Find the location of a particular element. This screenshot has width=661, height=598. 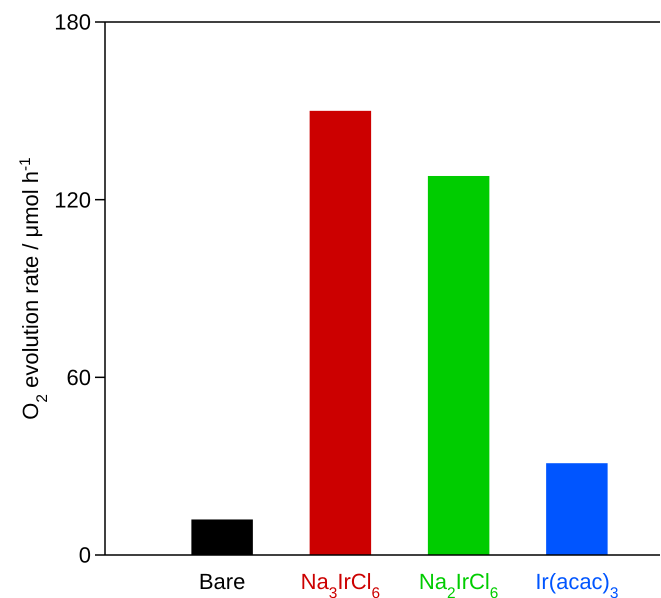

y-tick-label: 0 is located at coordinates (84, 555).